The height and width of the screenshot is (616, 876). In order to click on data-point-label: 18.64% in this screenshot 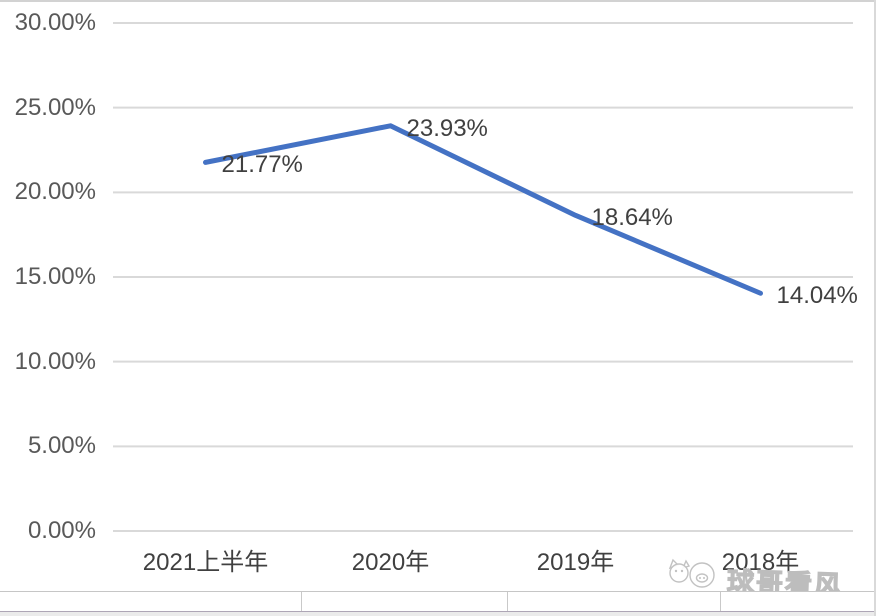, I will do `click(632, 218)`.